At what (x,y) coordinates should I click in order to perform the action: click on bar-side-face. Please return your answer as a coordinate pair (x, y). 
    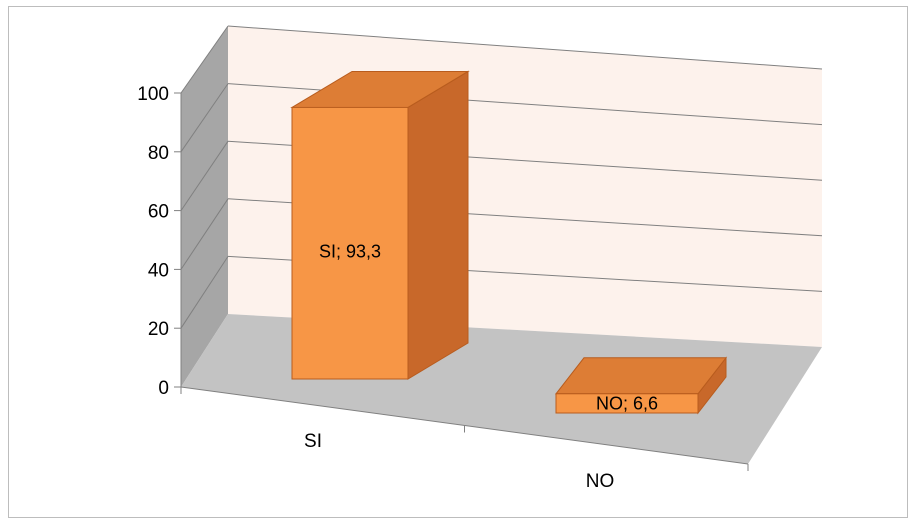
    Looking at the image, I should click on (438, 225).